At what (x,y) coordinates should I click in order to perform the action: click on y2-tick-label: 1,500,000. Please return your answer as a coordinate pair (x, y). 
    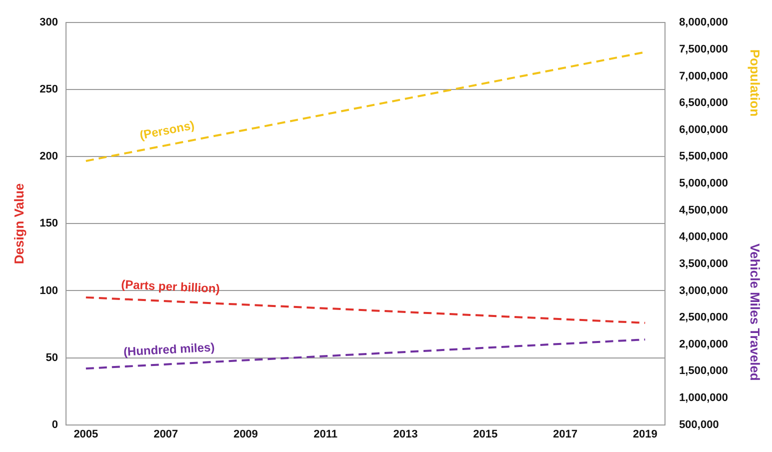
    Looking at the image, I should click on (703, 371).